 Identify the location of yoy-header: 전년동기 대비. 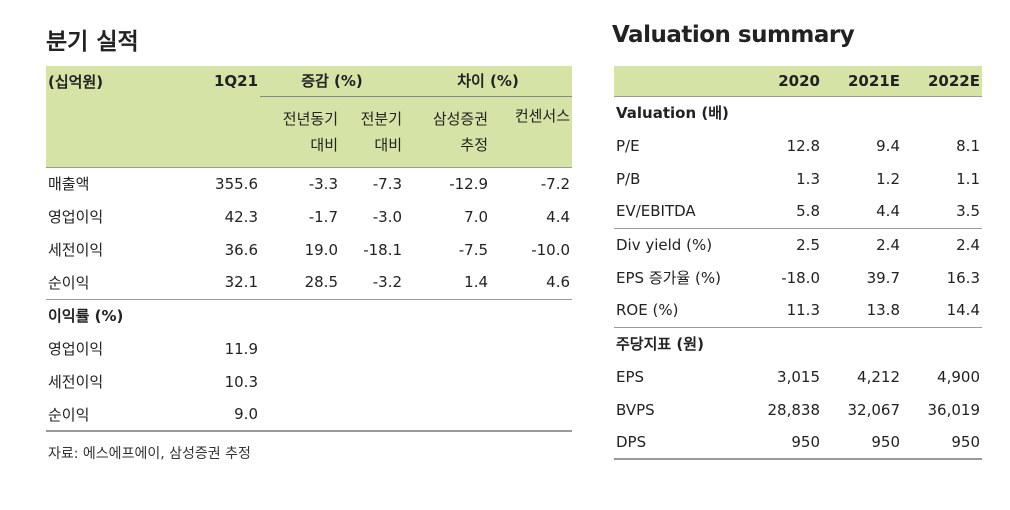
(300, 132).